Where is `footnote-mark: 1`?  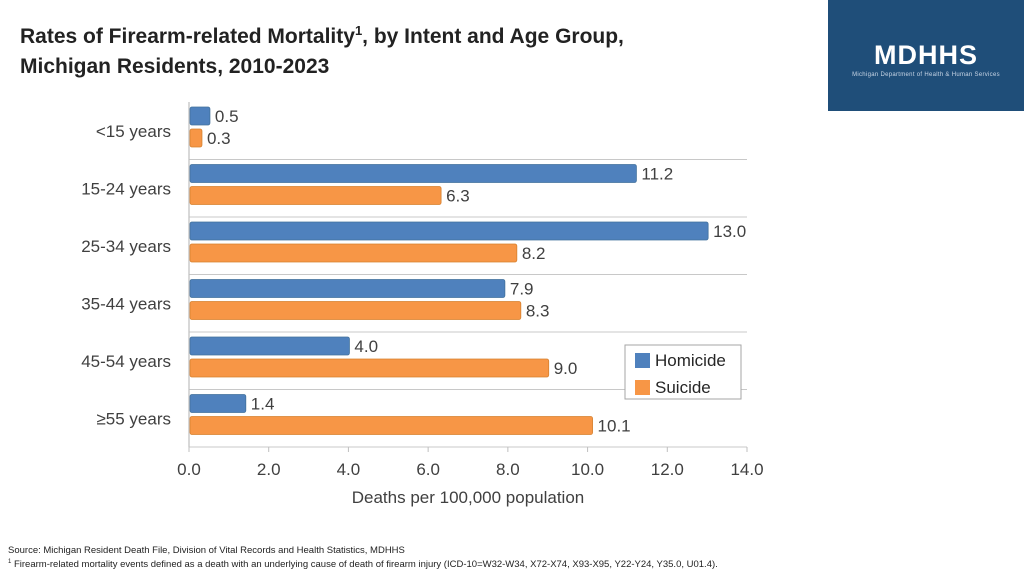
footnote-mark: 1 is located at coordinates (10, 562).